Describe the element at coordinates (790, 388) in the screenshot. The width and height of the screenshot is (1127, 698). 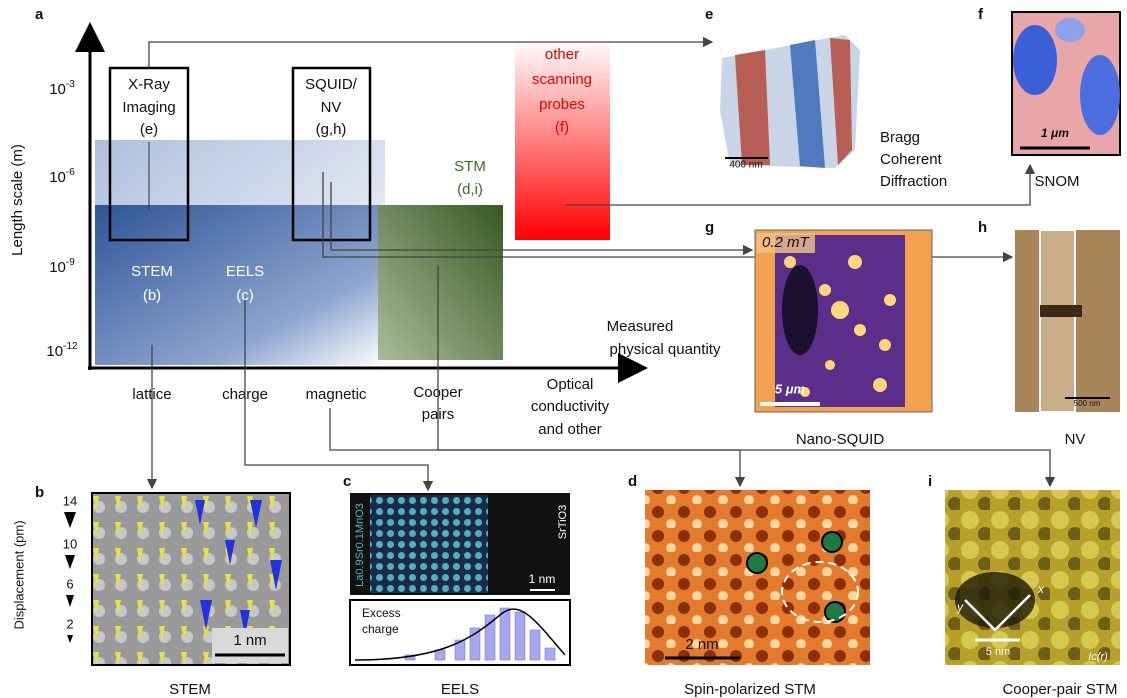
I see `scale-label: 5 μm` at that location.